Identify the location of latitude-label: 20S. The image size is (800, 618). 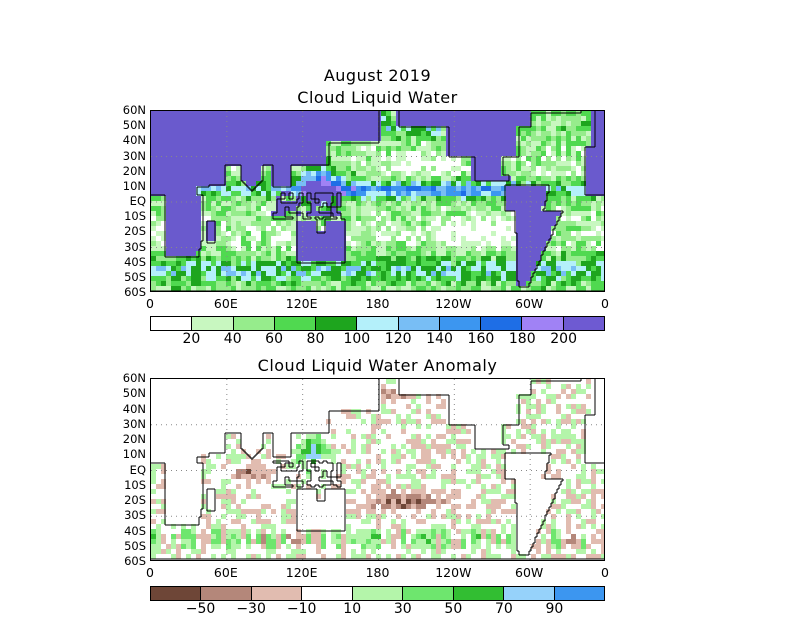
(135, 231).